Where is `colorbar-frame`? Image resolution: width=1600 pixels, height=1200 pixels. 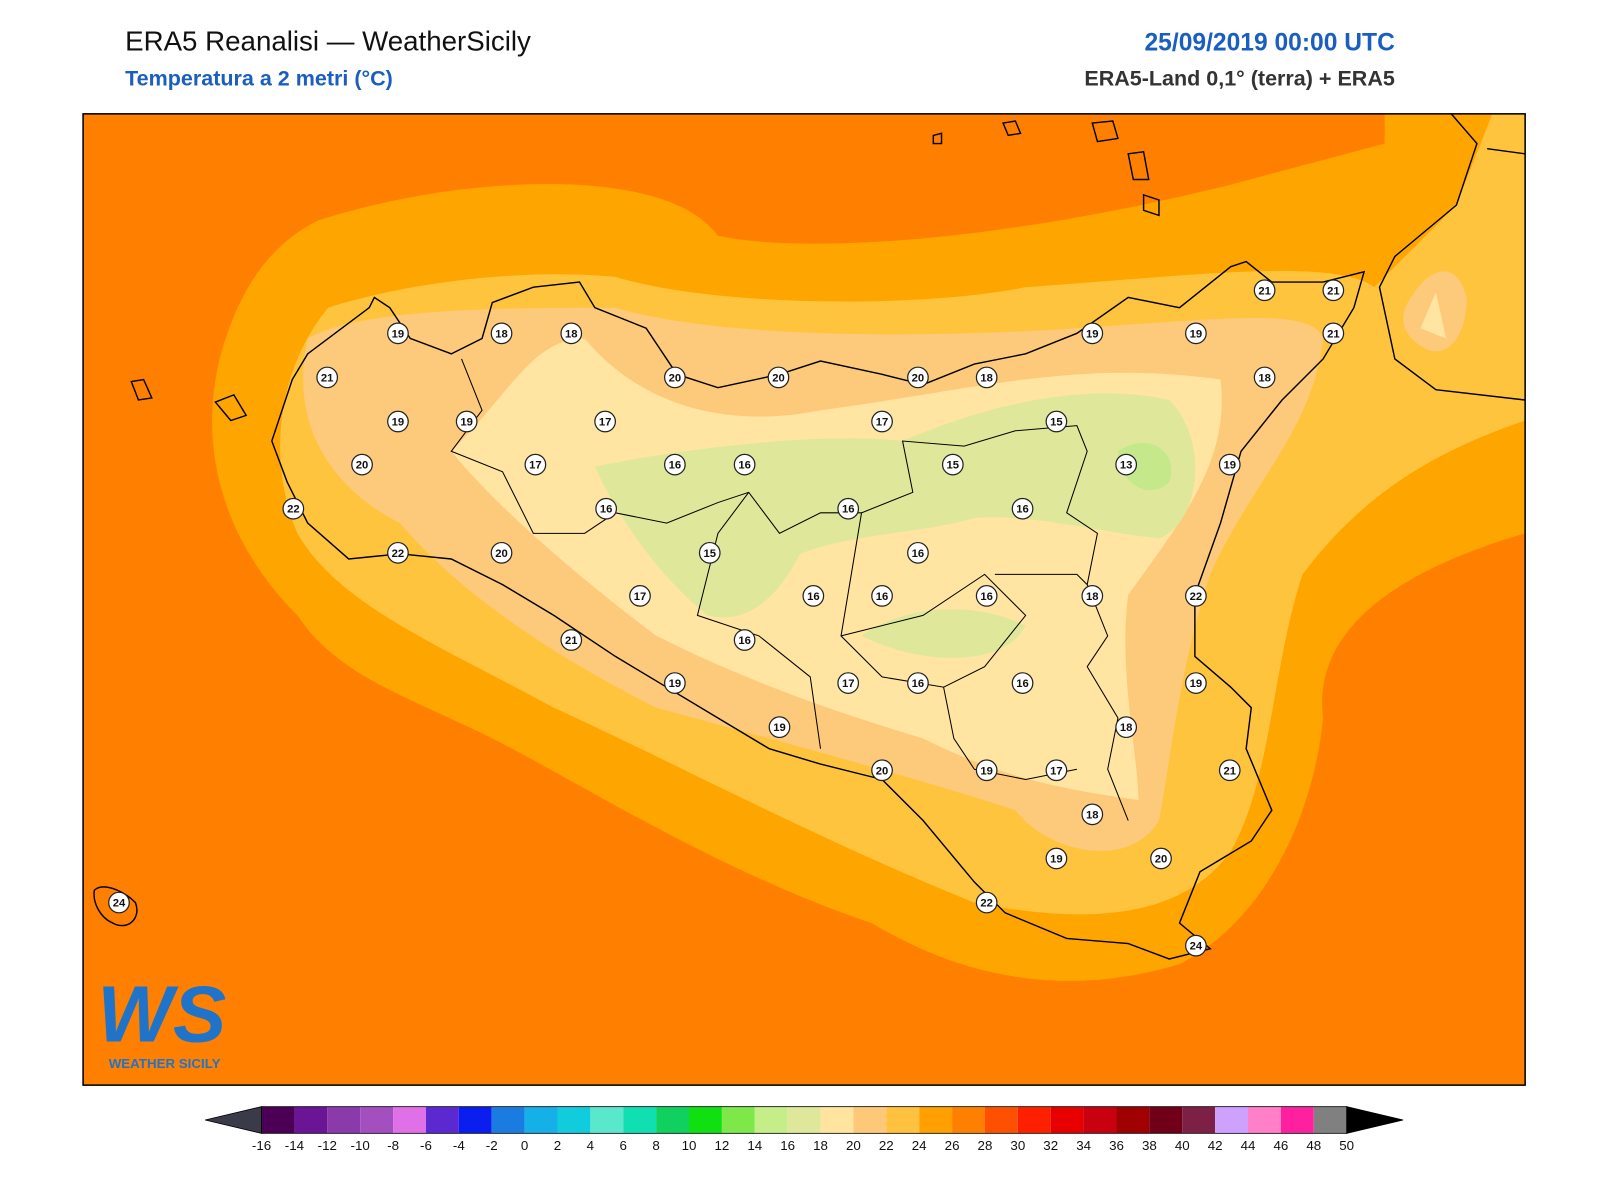 colorbar-frame is located at coordinates (804, 1120).